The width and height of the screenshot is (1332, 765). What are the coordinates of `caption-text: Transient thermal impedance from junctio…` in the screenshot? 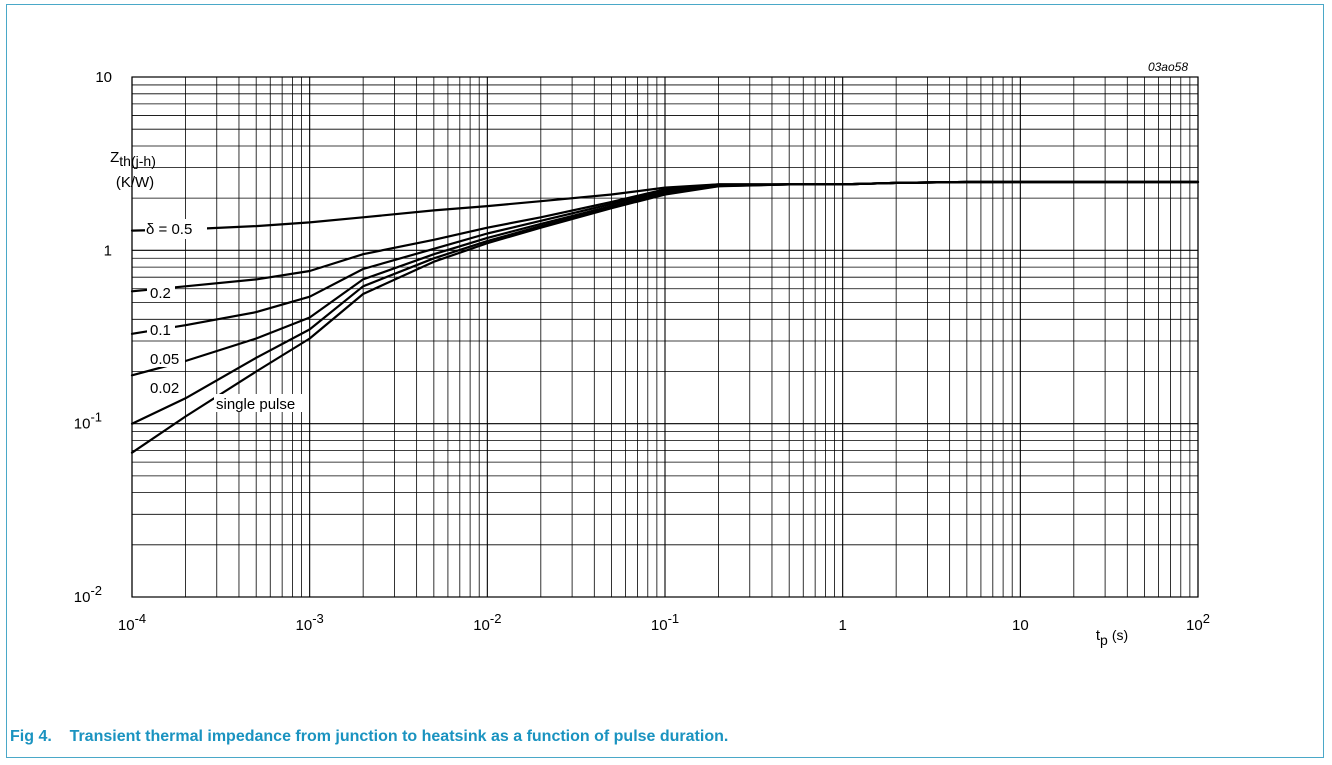 It's located at (399, 736).